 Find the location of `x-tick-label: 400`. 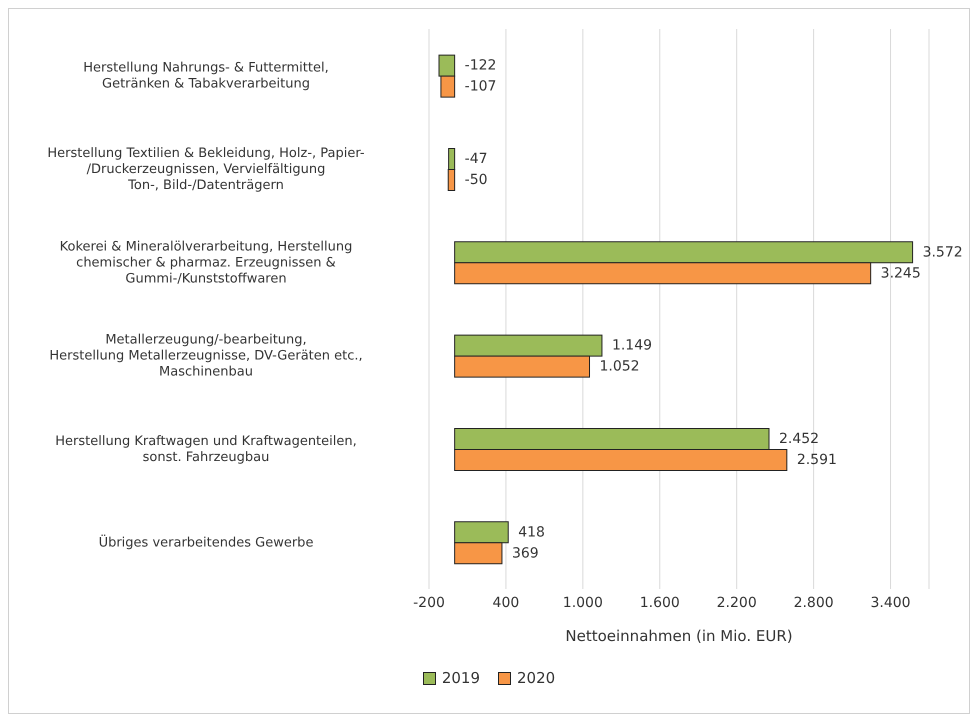

x-tick-label: 400 is located at coordinates (506, 602).